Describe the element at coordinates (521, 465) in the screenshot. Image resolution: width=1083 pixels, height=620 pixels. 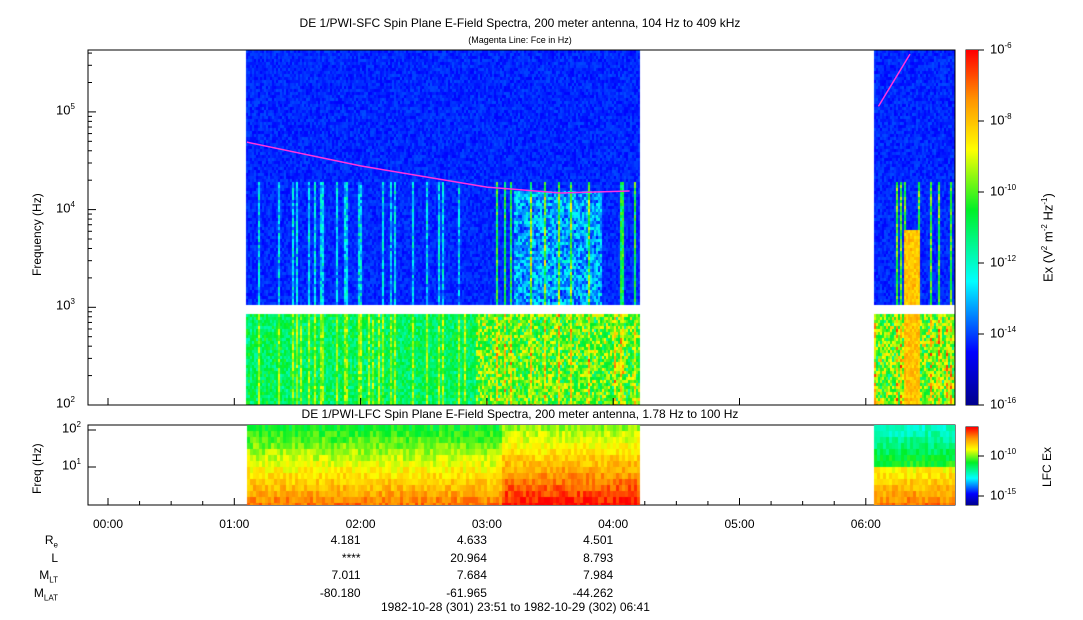
I see `lfc-spectrogram` at that location.